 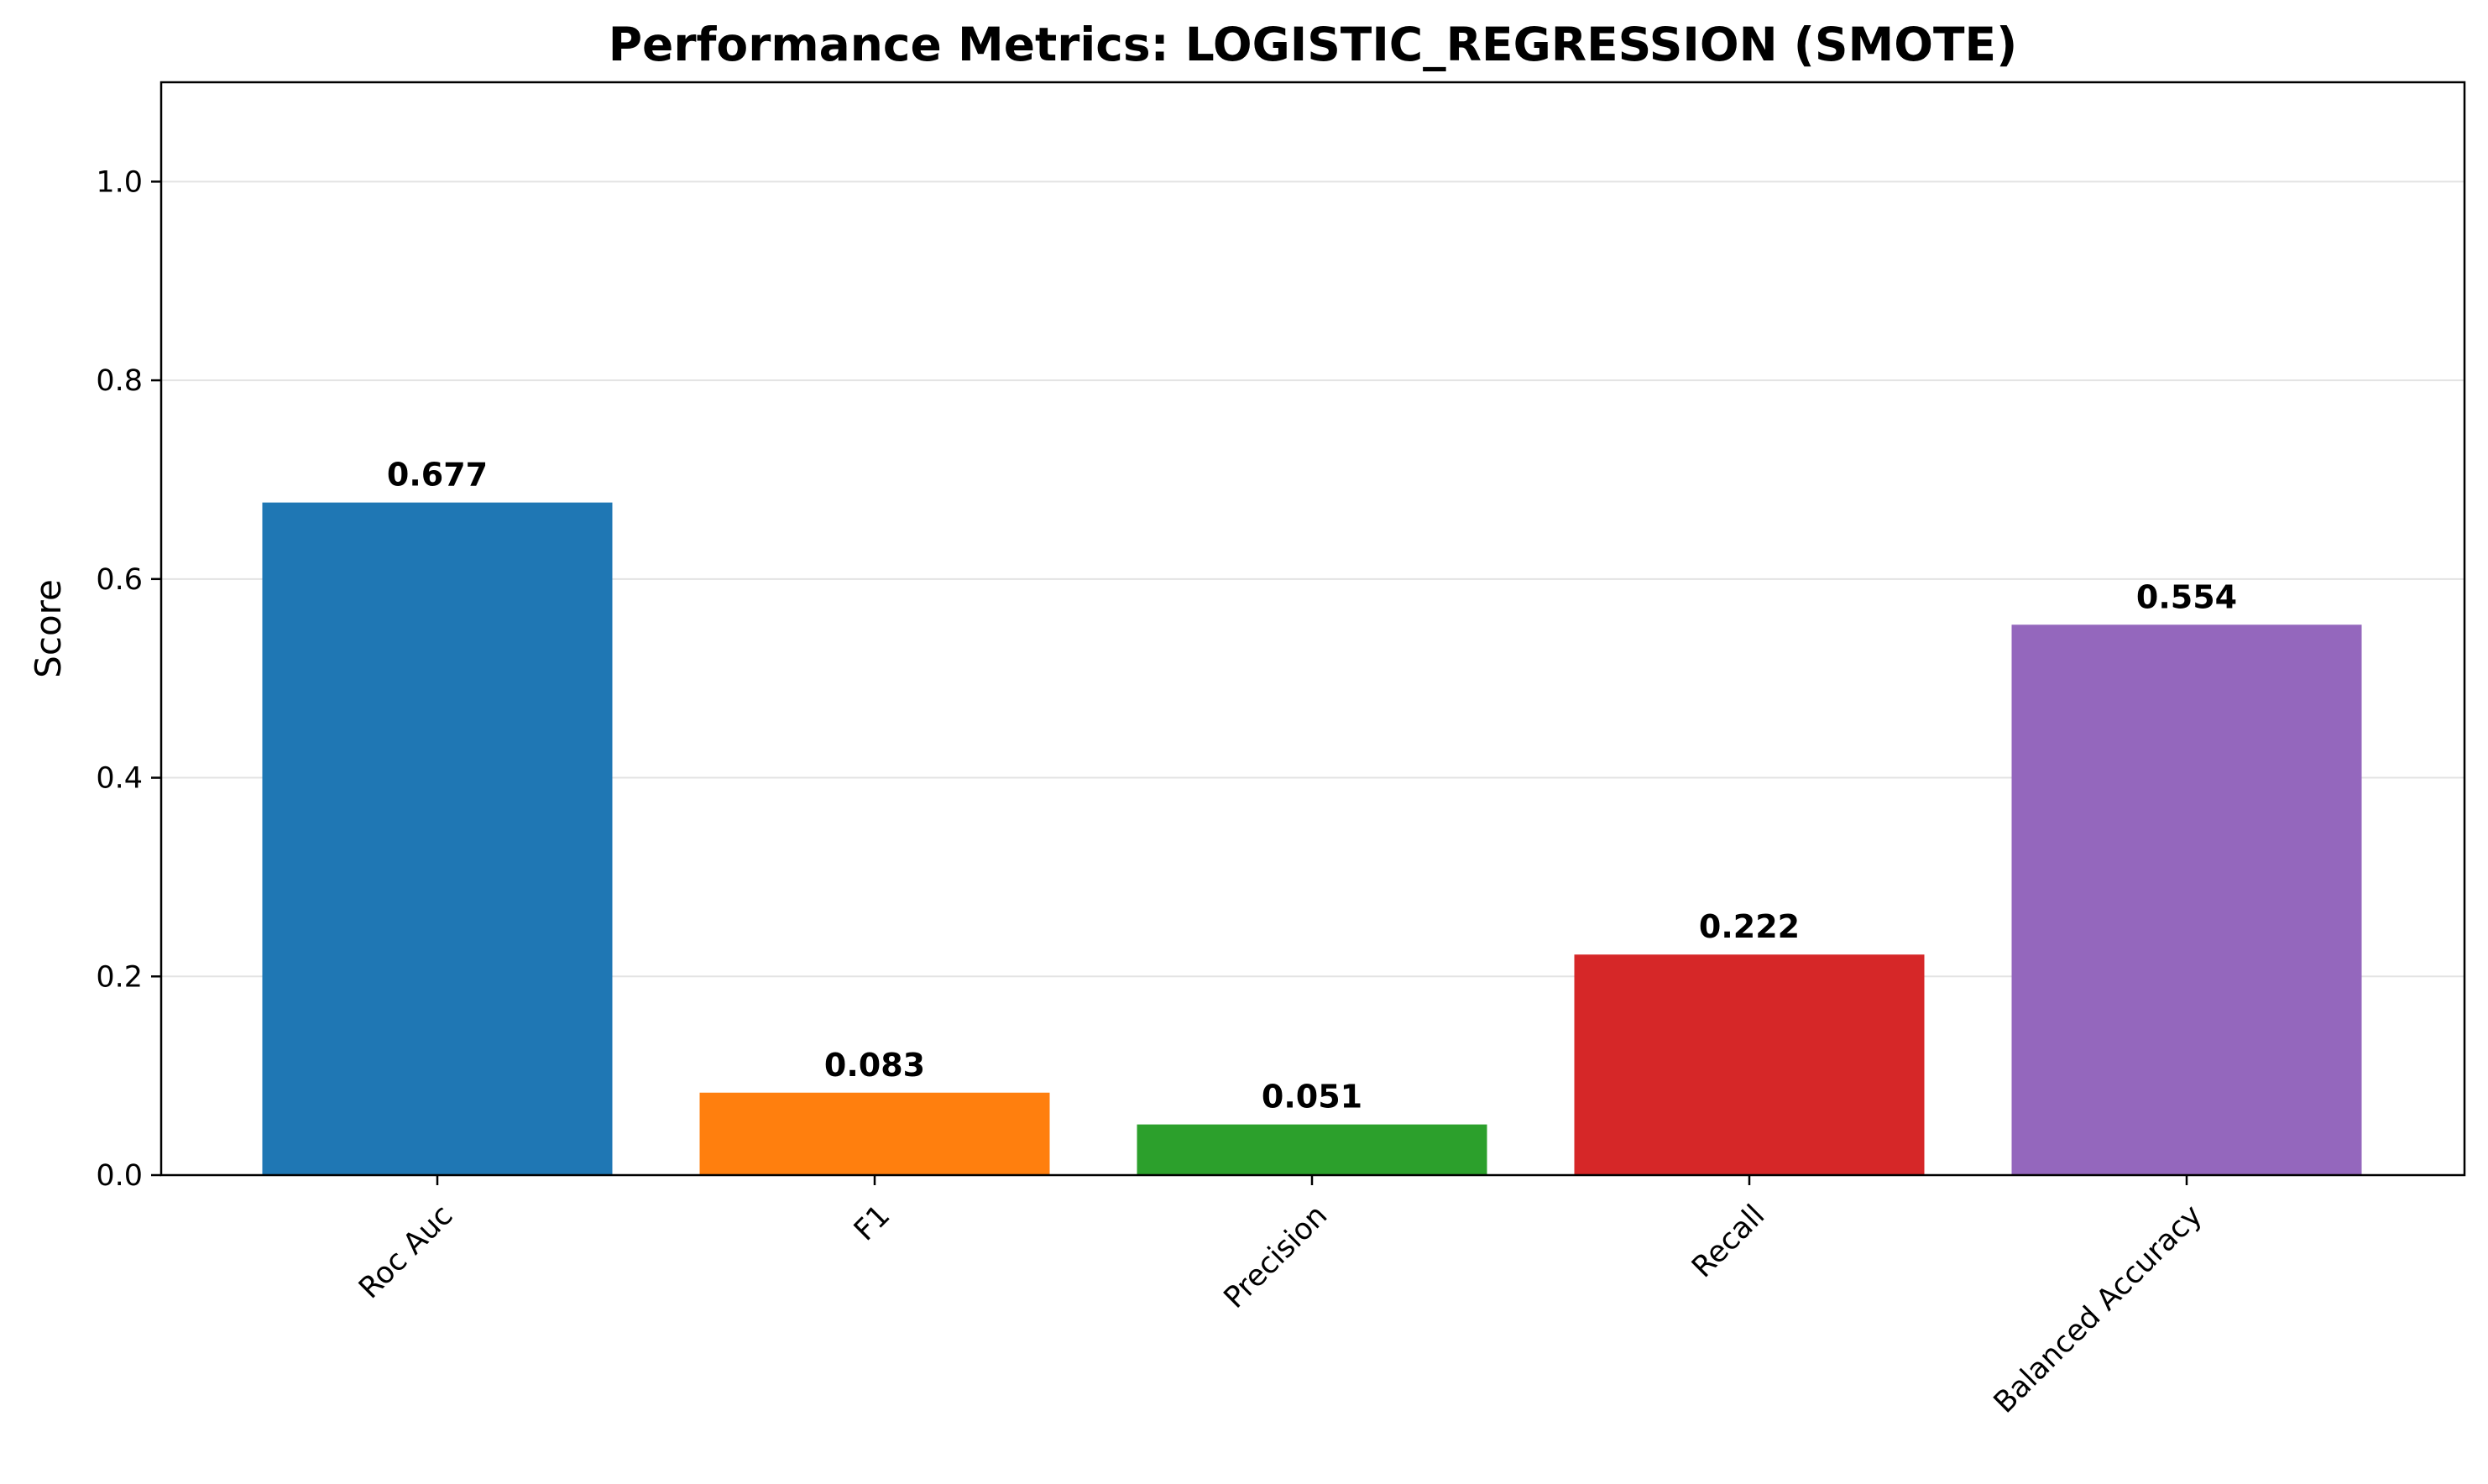 What do you see at coordinates (1312, 1149) in the screenshot?
I see `bar-precision` at bounding box center [1312, 1149].